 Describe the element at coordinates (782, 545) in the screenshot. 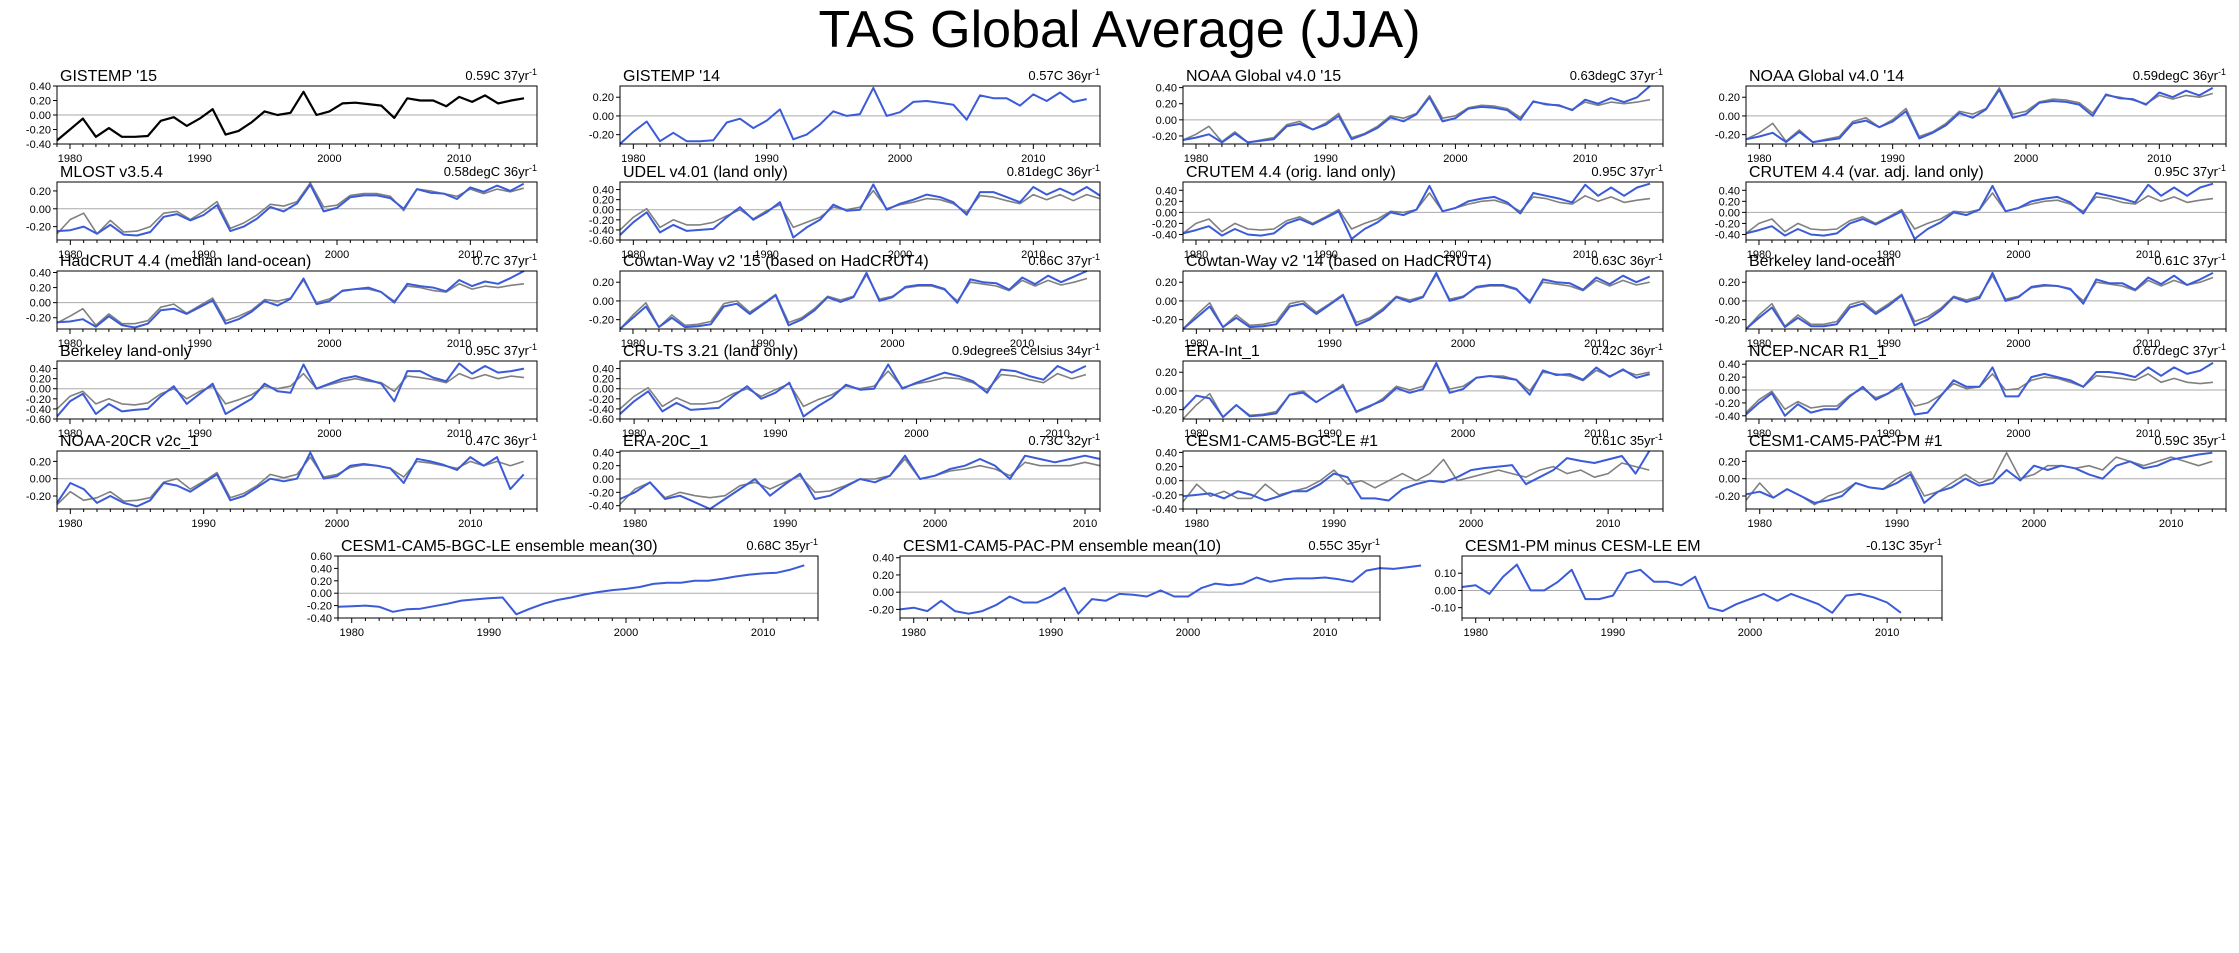

I see `panel-trend: 0.68C 35yr-1` at that location.